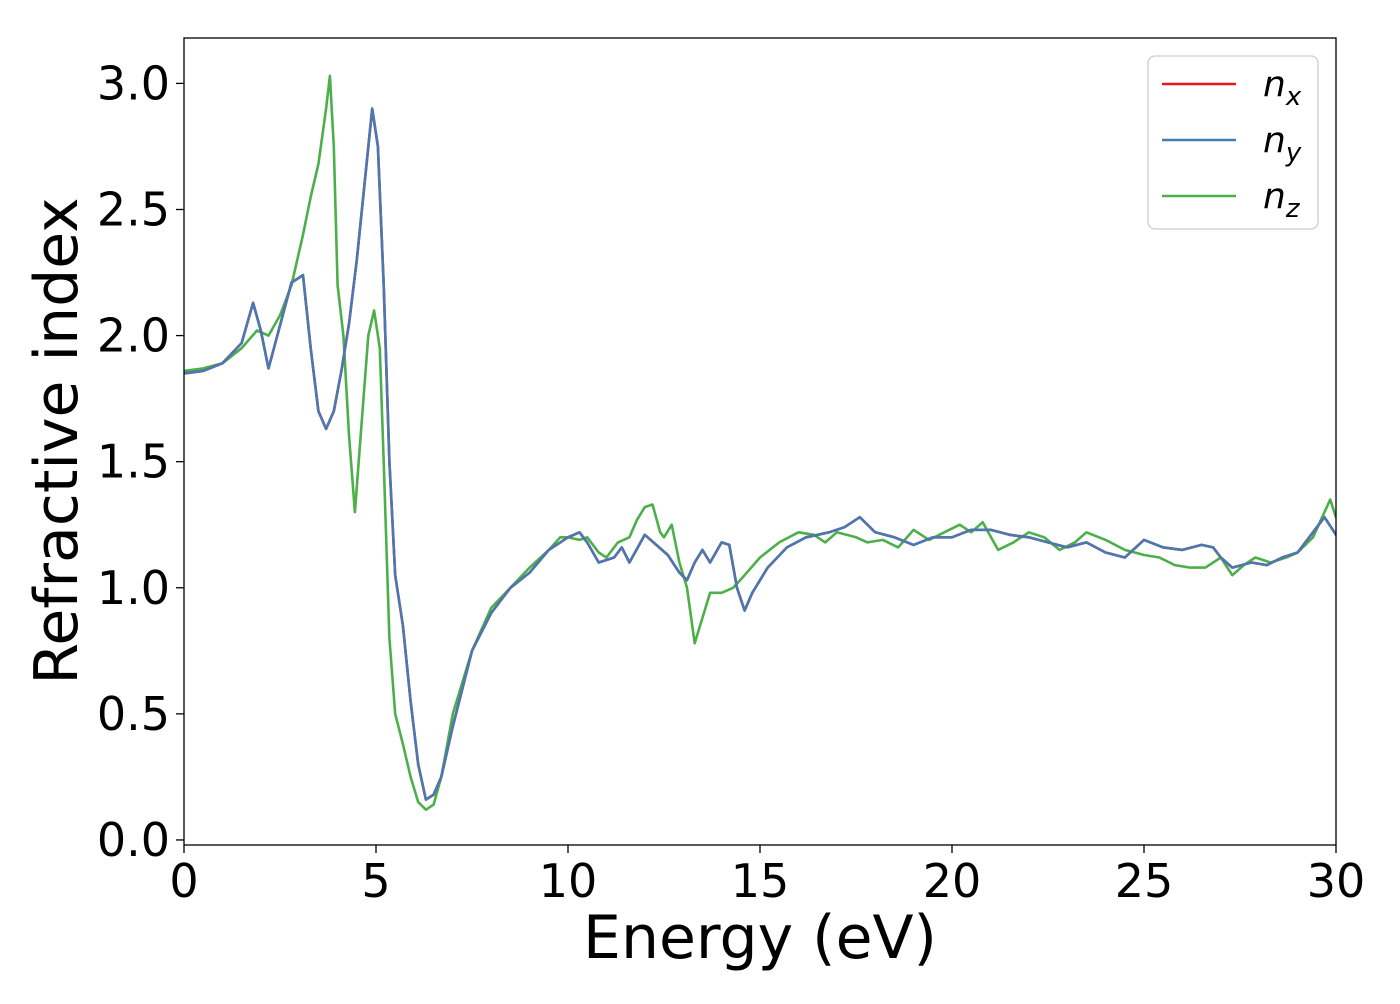 The width and height of the screenshot is (1400, 1004). What do you see at coordinates (1233, 142) in the screenshot?
I see `legend-frame` at bounding box center [1233, 142].